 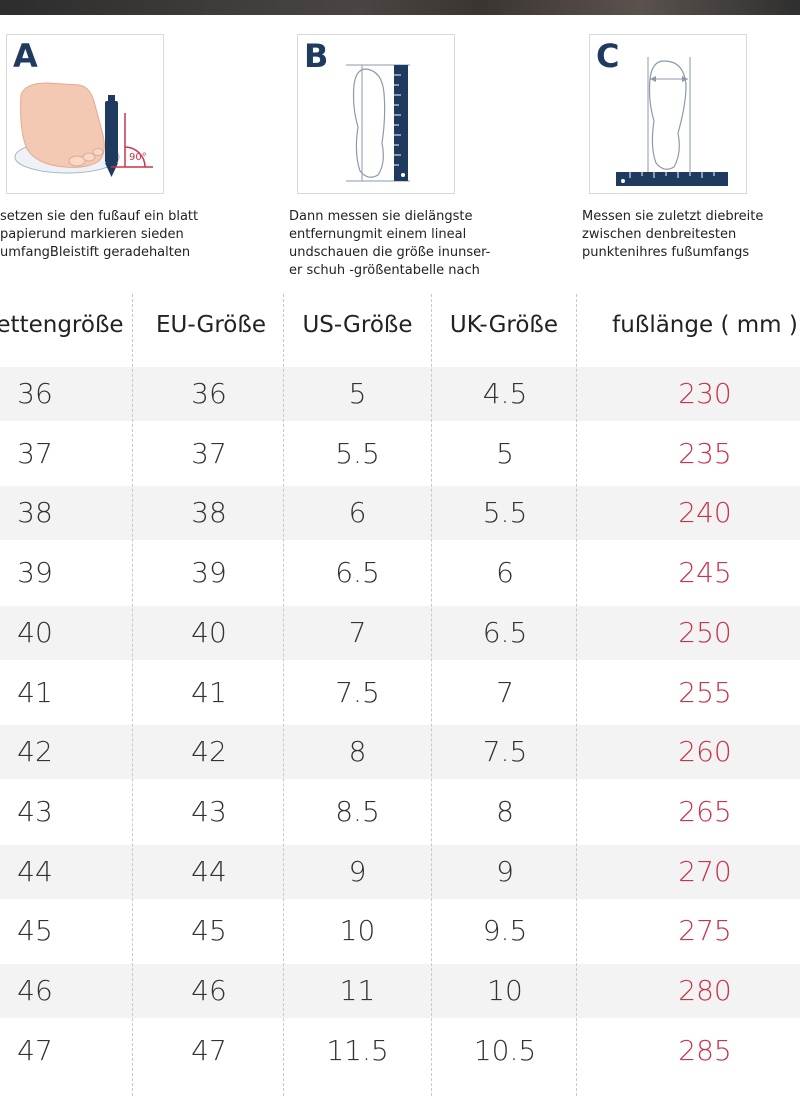 What do you see at coordinates (209, 692) in the screenshot?
I see `cell-eu-size: 41` at bounding box center [209, 692].